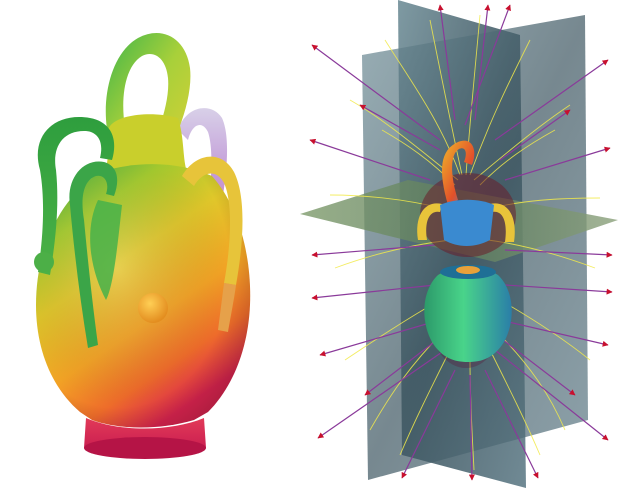 This screenshot has width=633, height=488. What do you see at coordinates (212, 220) in the screenshot?
I see `vase-right-handle` at bounding box center [212, 220].